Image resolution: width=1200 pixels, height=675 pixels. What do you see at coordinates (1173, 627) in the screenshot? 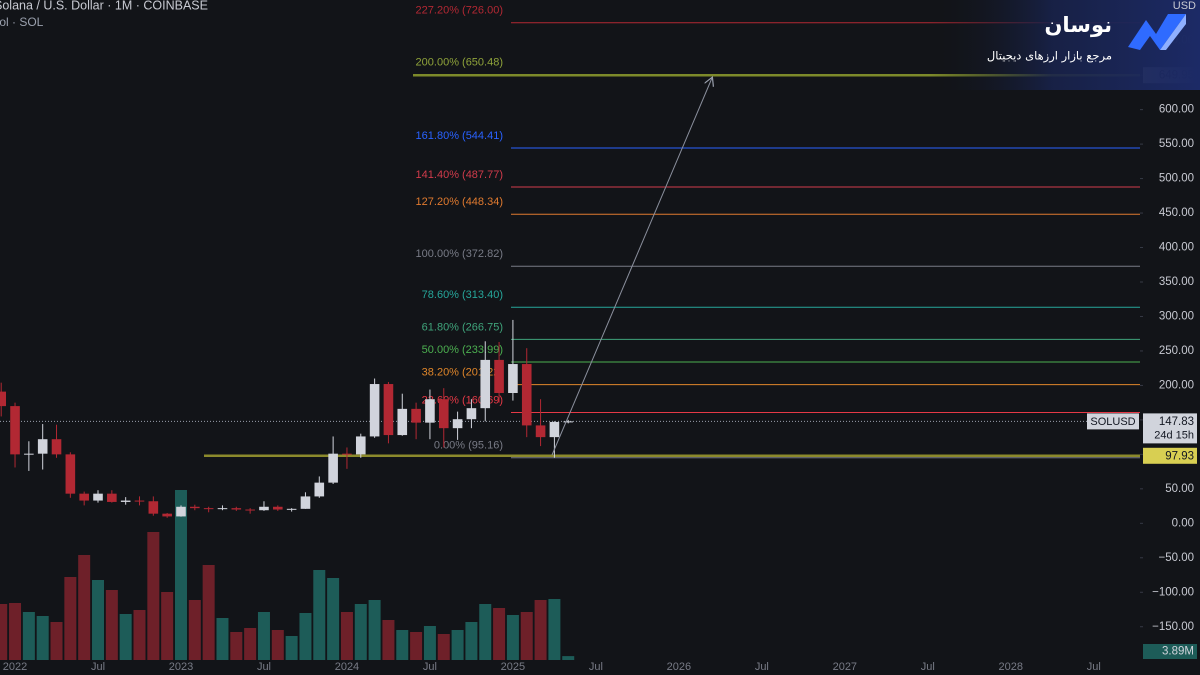
I see `y-tick-label: −150.00` at bounding box center [1173, 627].